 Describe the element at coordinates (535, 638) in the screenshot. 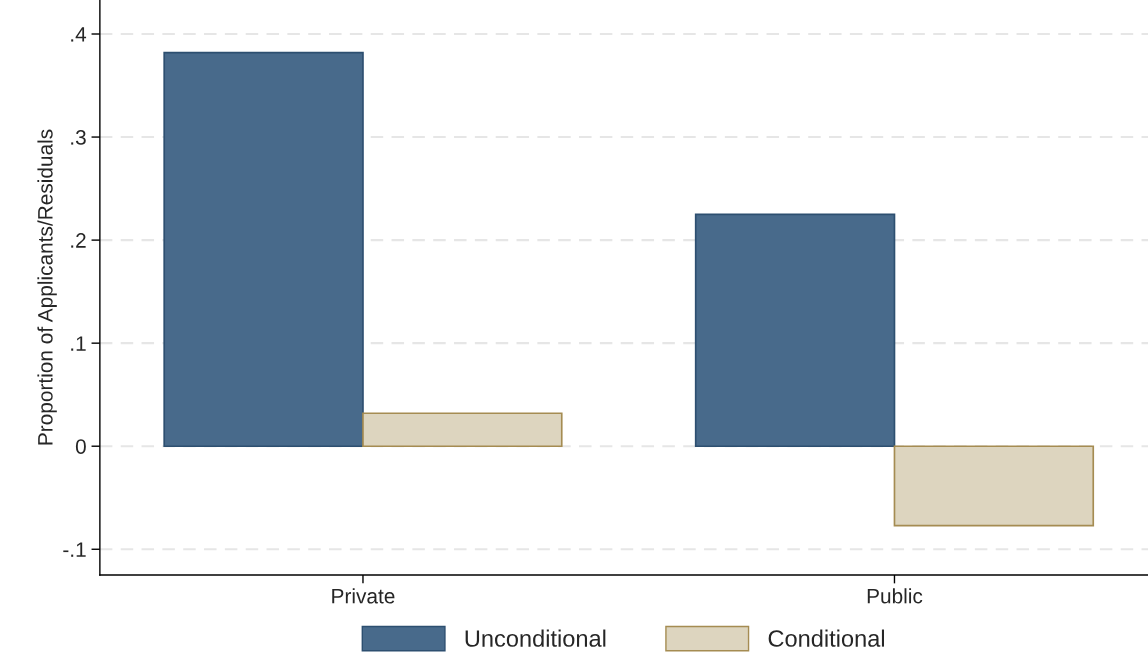

I see `legend-label: Unconditional` at that location.